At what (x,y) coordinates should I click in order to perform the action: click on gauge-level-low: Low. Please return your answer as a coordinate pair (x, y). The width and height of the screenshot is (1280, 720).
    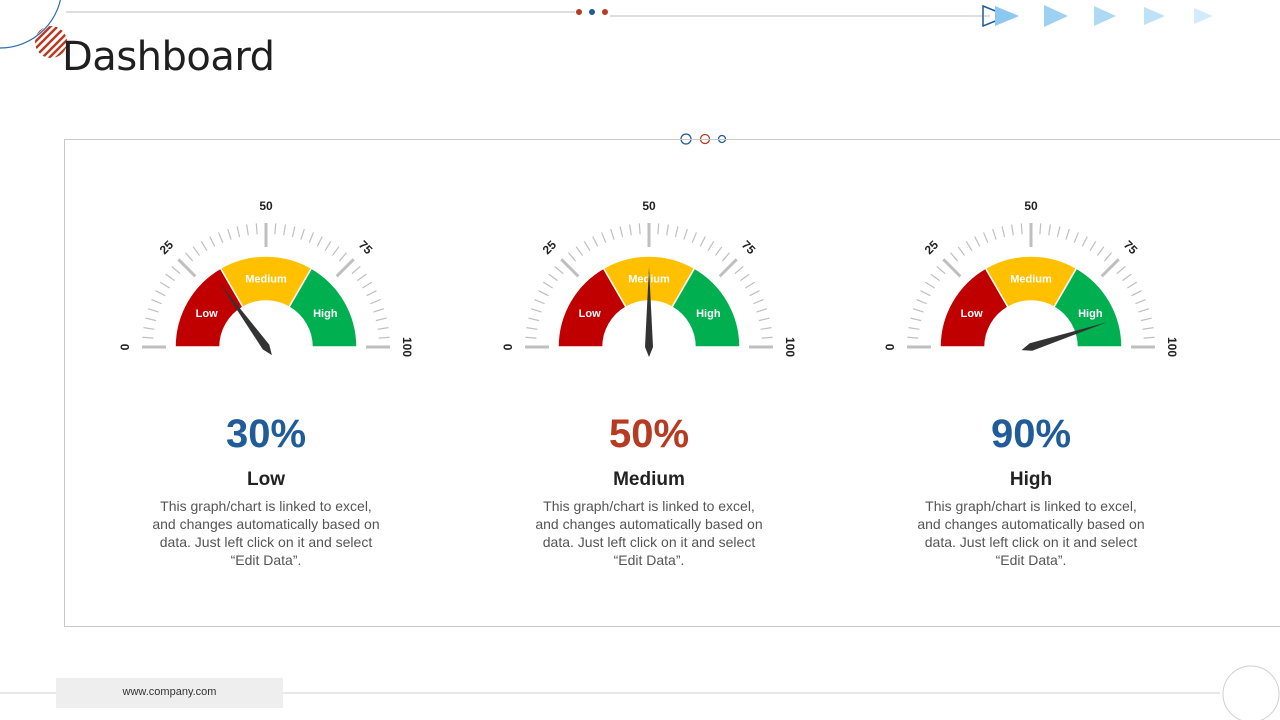
    Looking at the image, I should click on (266, 480).